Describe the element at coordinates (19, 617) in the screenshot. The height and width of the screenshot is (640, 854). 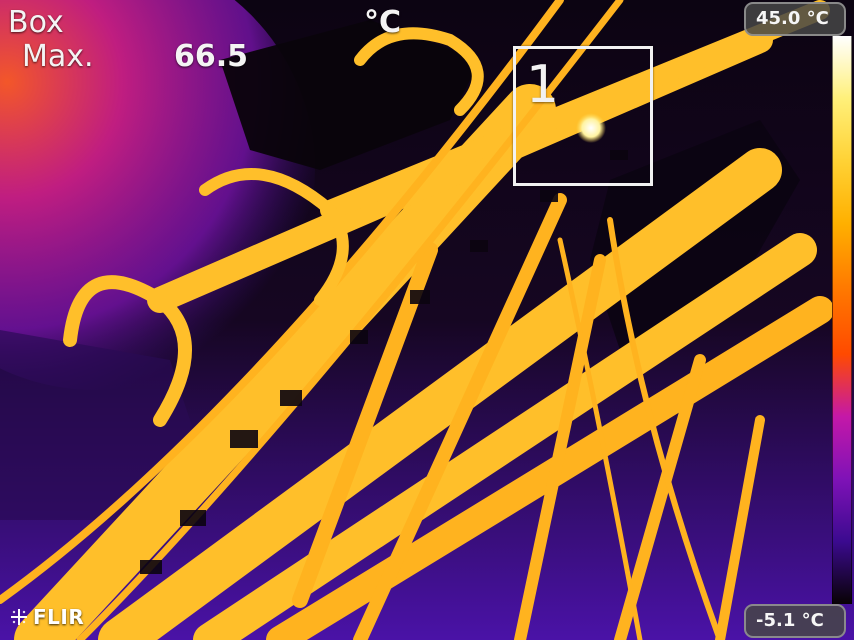
I see `flir-snowflake-icon` at that location.